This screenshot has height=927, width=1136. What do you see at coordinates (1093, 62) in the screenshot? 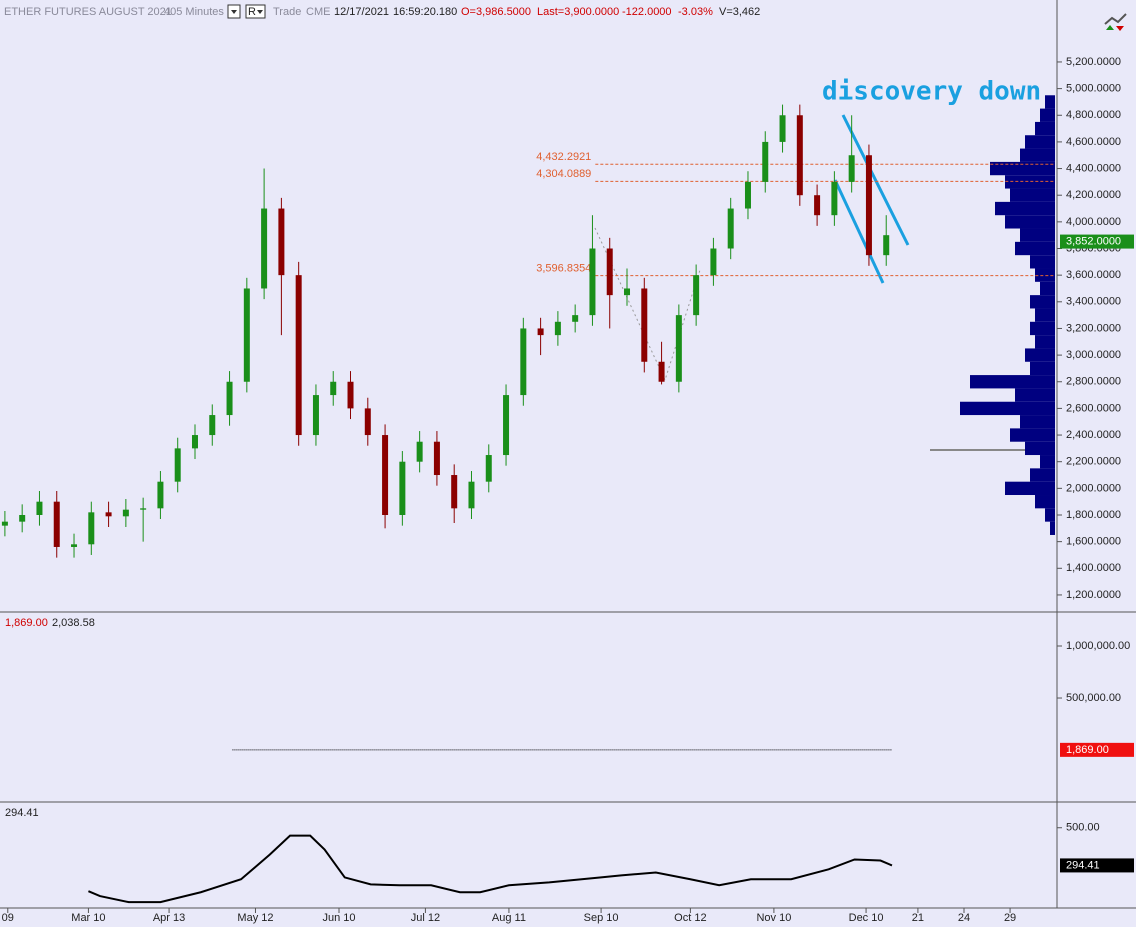
I see `y-tick-label: 5,200.0000` at bounding box center [1093, 62].